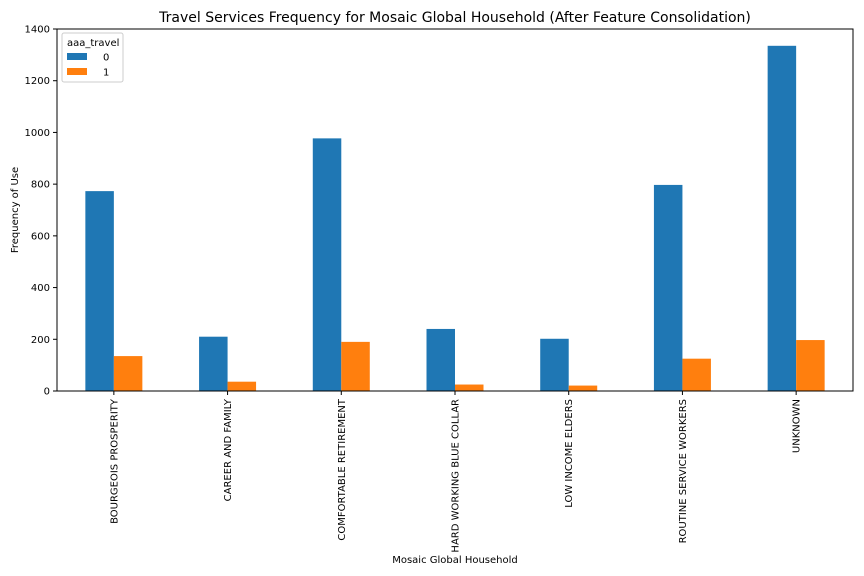 The width and height of the screenshot is (864, 576). I want to click on y-tick-label: 1000, so click(37, 133).